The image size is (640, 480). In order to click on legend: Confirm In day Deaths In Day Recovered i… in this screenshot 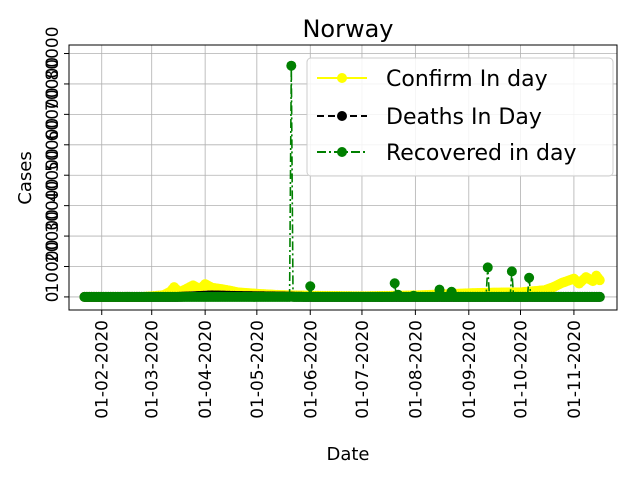, I will do `click(460, 117)`.